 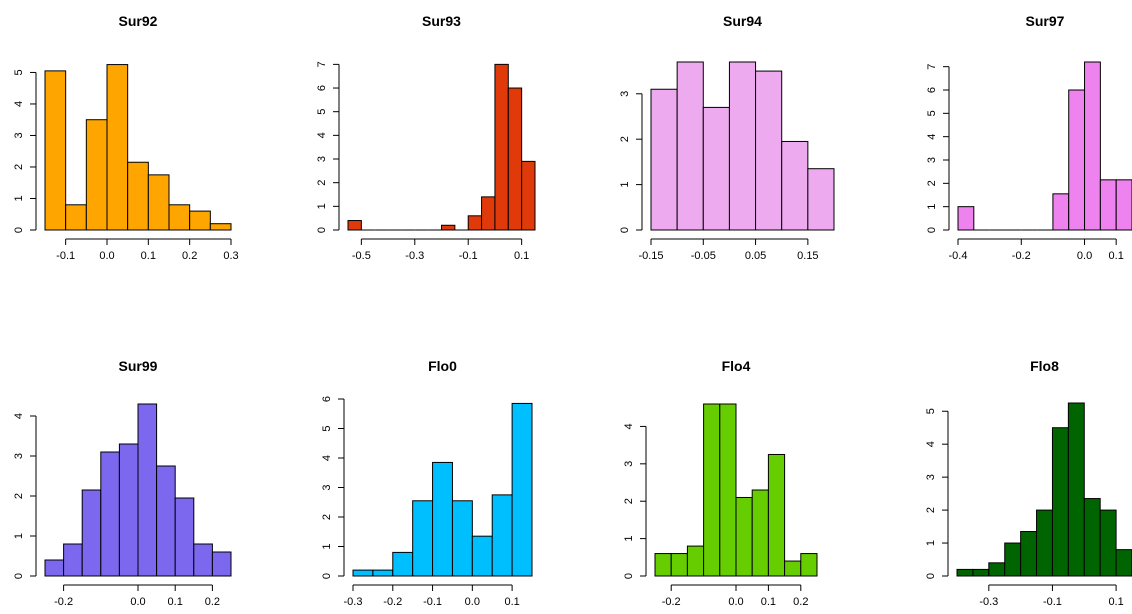 I want to click on panel-title: Sur94, so click(x=742, y=21).